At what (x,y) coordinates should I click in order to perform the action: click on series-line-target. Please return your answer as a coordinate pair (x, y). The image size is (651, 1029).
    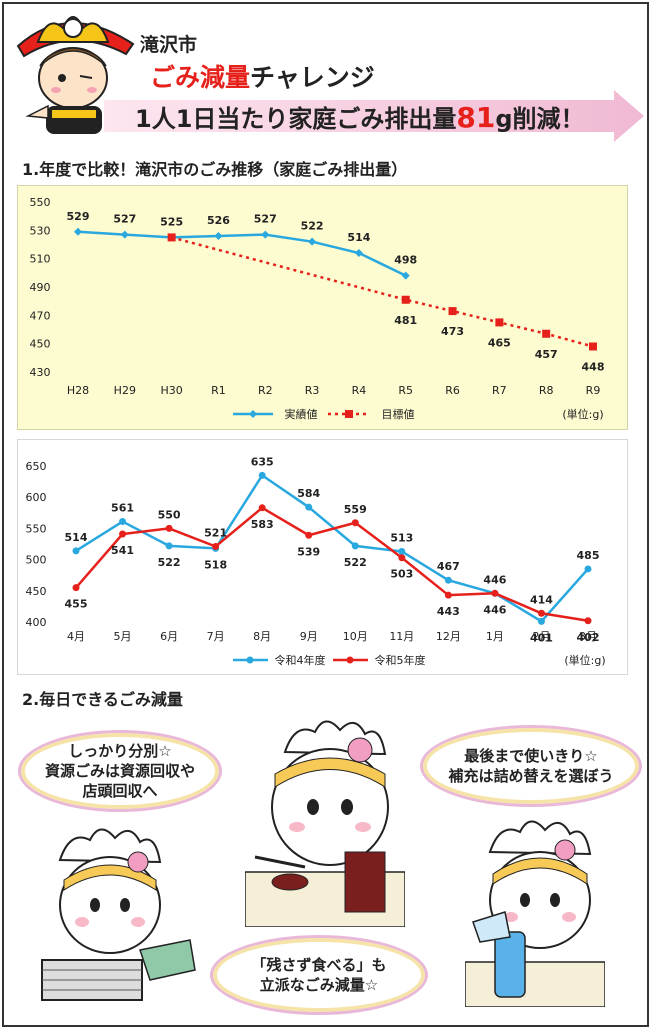
    Looking at the image, I should click on (382, 292).